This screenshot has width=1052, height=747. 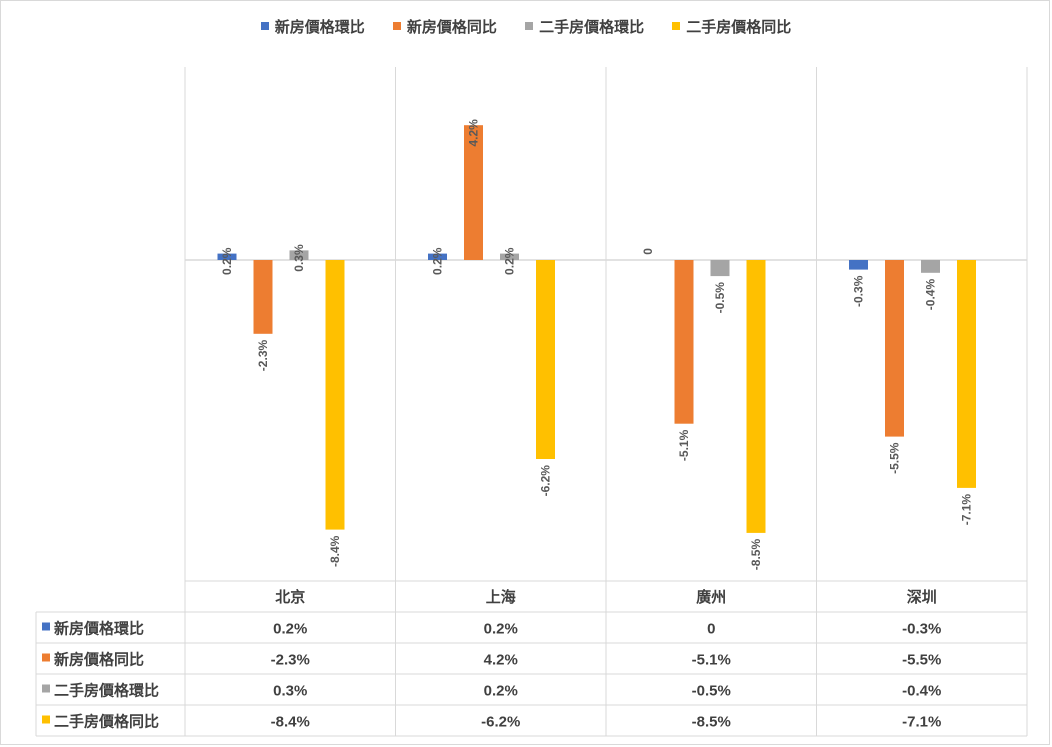 I want to click on table-cell-3-1: -6.2%, so click(x=500, y=722).